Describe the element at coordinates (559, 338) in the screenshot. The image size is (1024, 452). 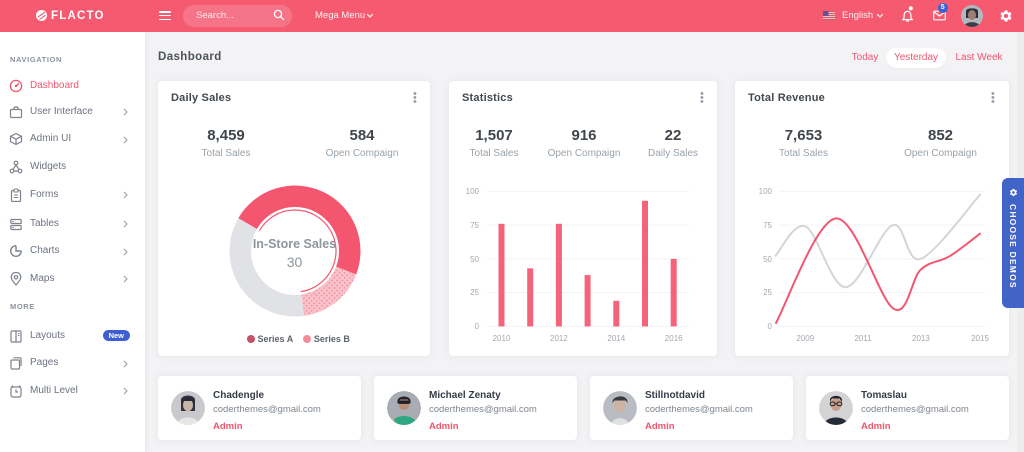
I see `svg-text: 2012` at that location.